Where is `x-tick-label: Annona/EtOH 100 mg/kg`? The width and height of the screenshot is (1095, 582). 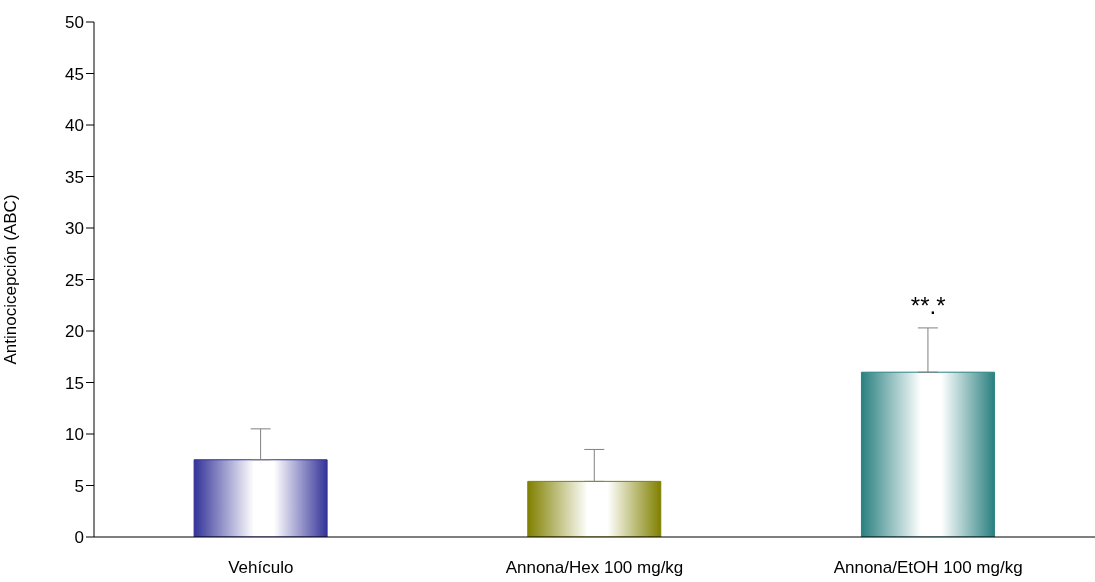 x-tick-label: Annona/EtOH 100 mg/kg is located at coordinates (928, 568).